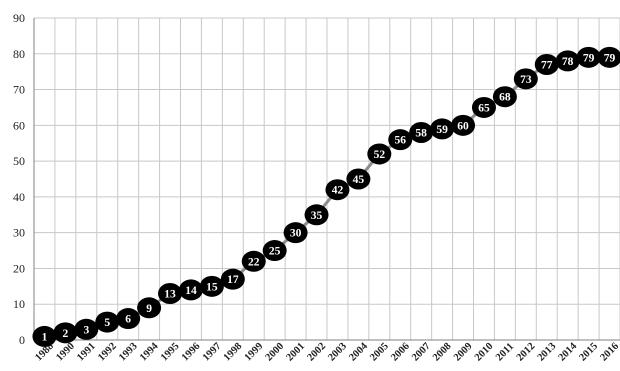 This screenshot has height=371, width=620. Describe the element at coordinates (19, 179) in the screenshot. I see `y-axis-ticks: 0 10 20 30 40 50 60 70 80 90` at that location.